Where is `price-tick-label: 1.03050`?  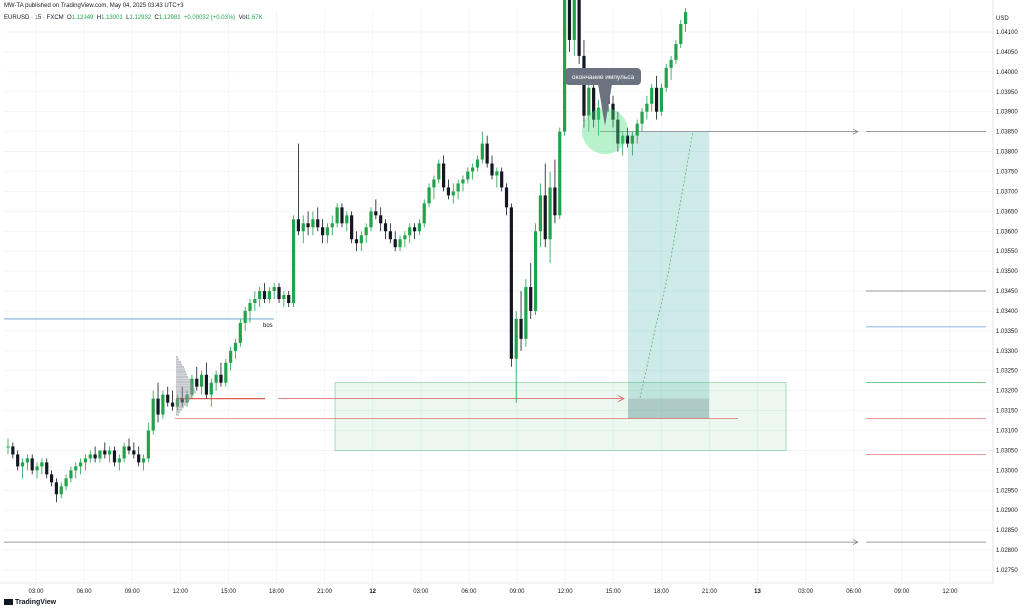
price-tick-label: 1.03050 is located at coordinates (1007, 451).